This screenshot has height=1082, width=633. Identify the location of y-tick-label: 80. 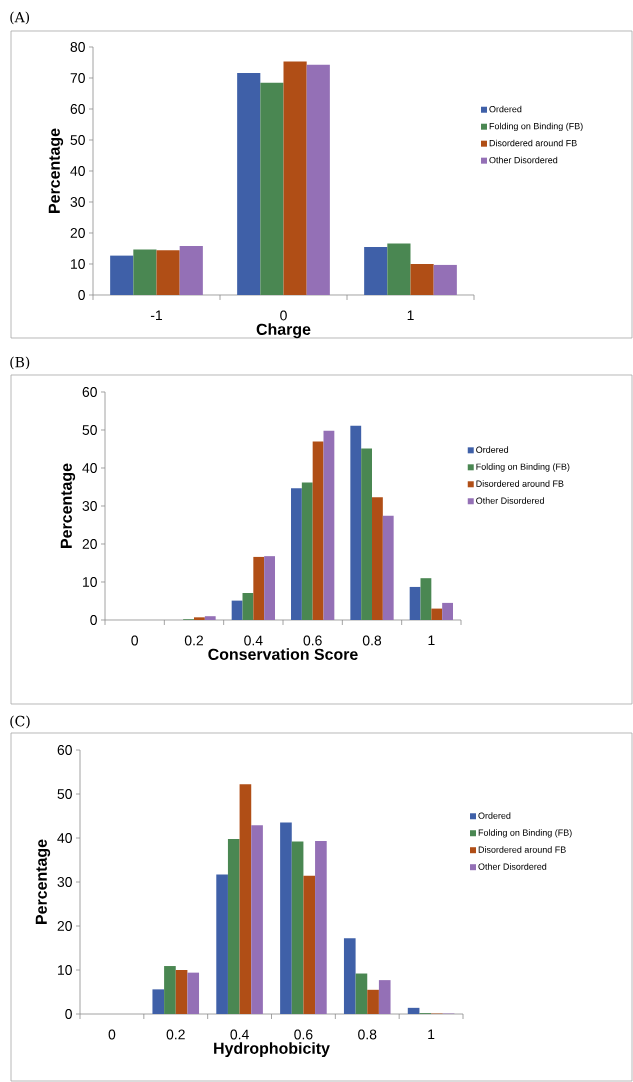
(77, 47).